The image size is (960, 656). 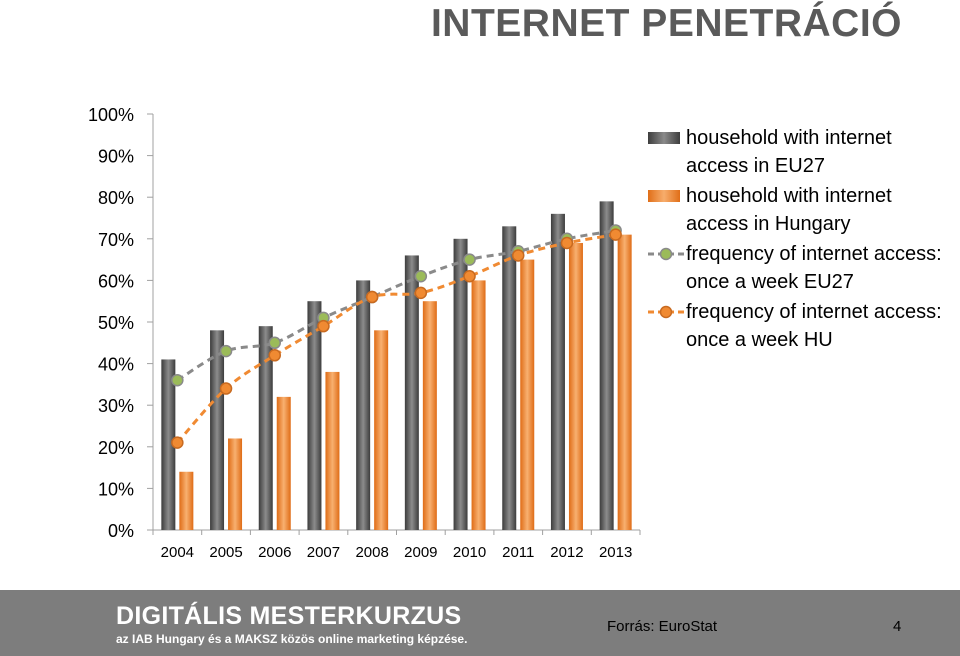 What do you see at coordinates (666, 254) in the screenshot?
I see `legend-swatch-eu27-weekly` at bounding box center [666, 254].